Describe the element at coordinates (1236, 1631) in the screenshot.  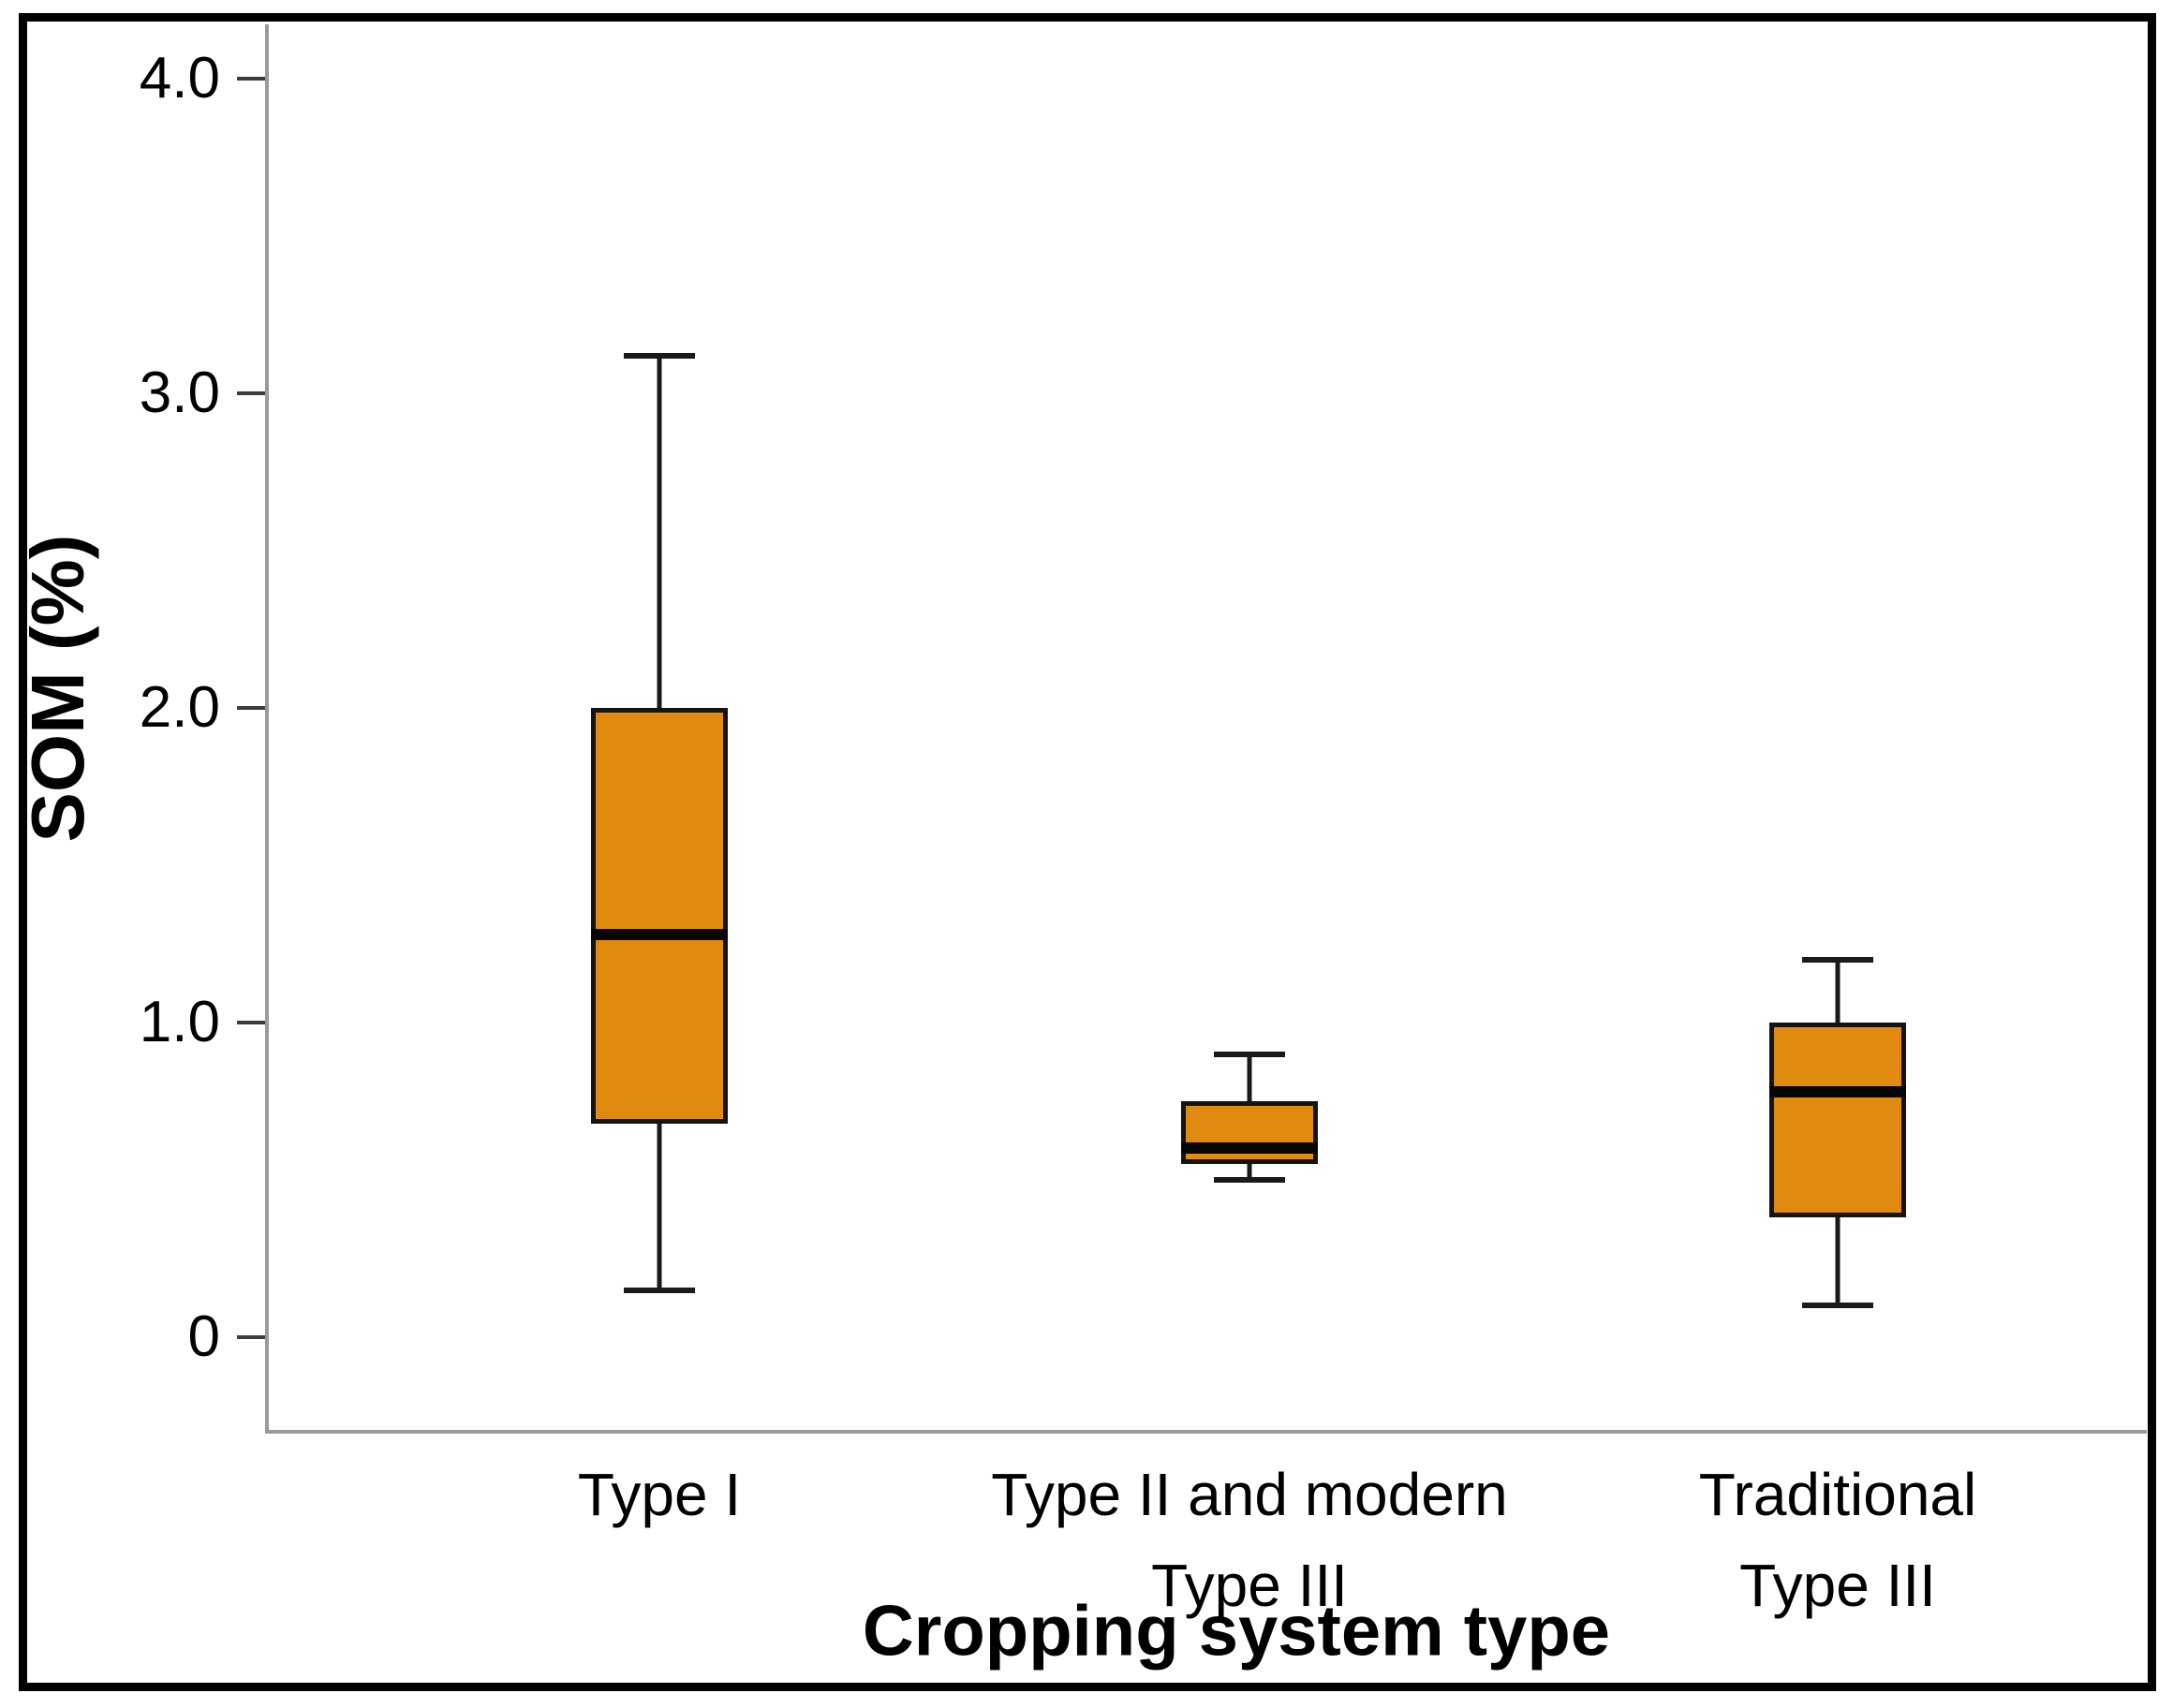
I see `x-axis-title: Cropping system type` at that location.